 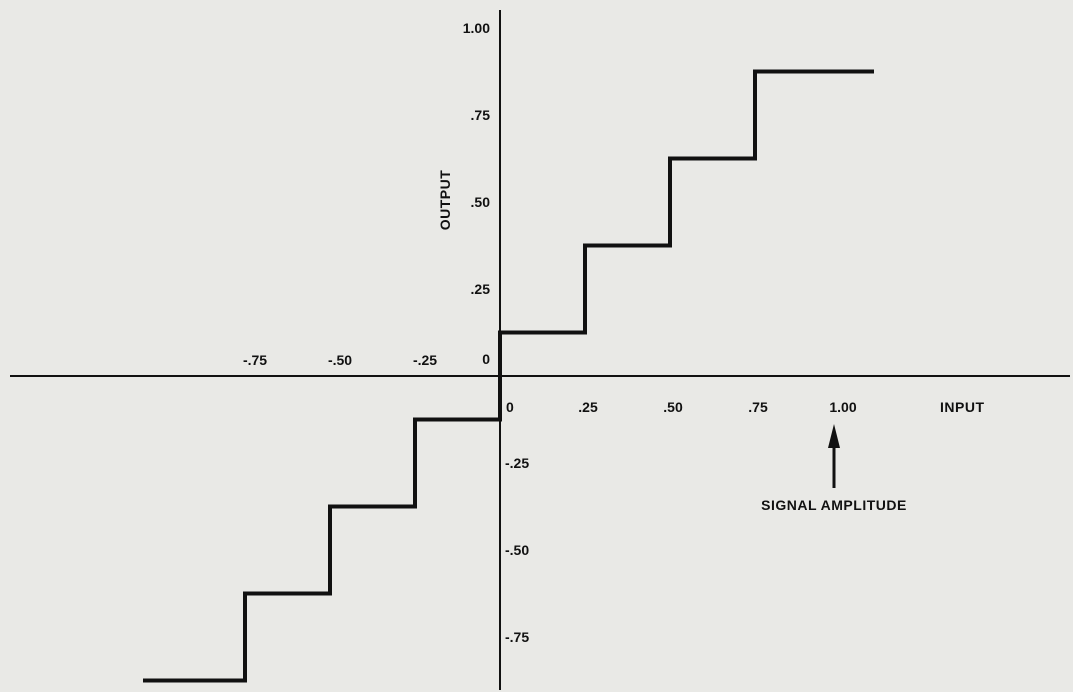 I want to click on y-tick-label: -.75, so click(x=517, y=637).